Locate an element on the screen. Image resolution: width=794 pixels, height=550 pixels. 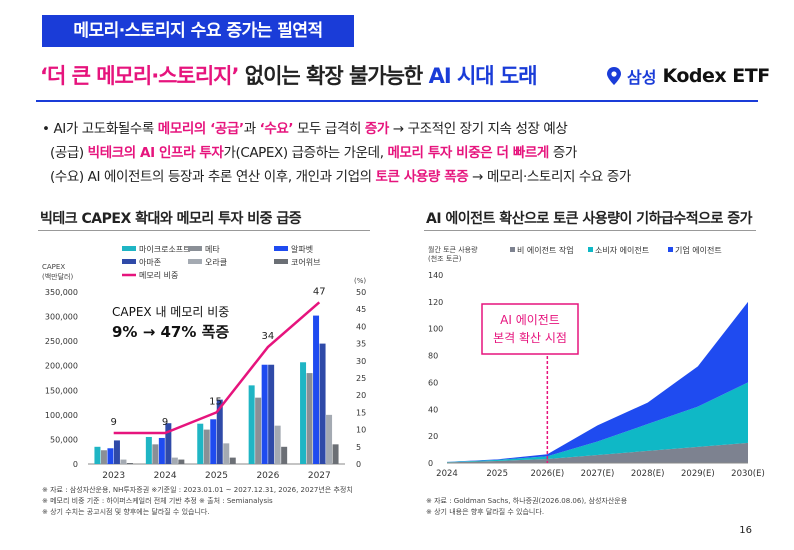
brand-logo: 삼성 Kodex ETF is located at coordinates (688, 76).